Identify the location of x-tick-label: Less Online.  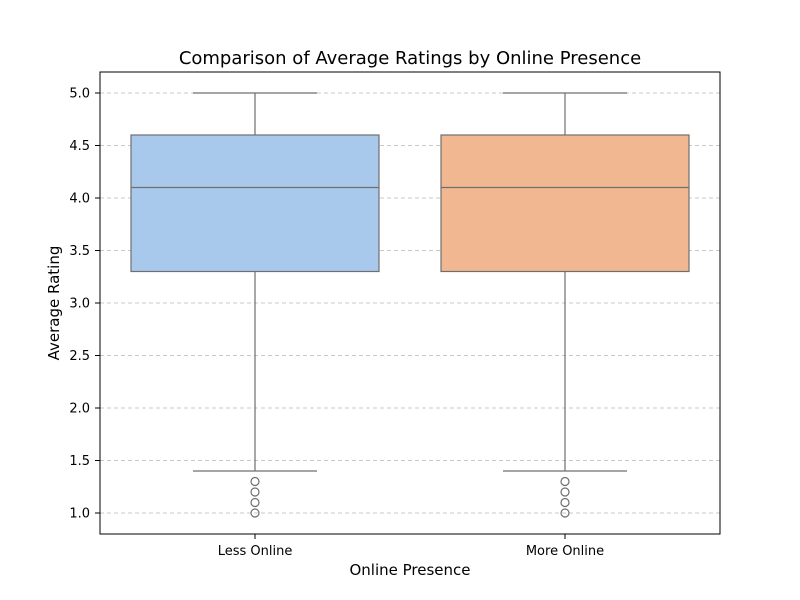
(255, 551).